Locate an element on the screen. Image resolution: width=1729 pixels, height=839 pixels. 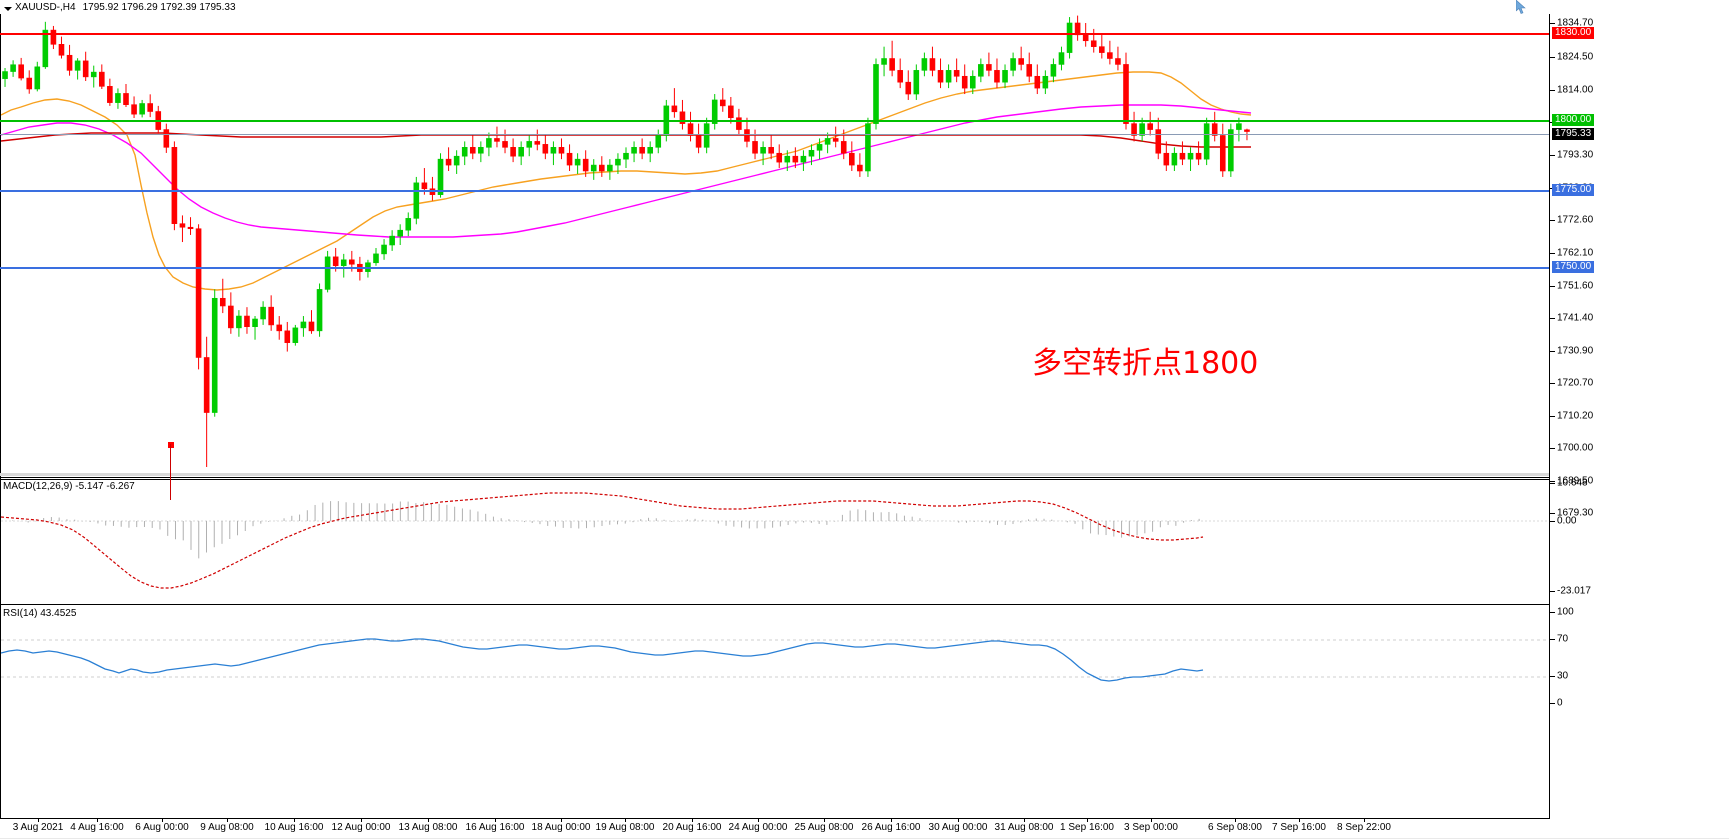
axis-value-label: 1834.70 is located at coordinates (1575, 23).